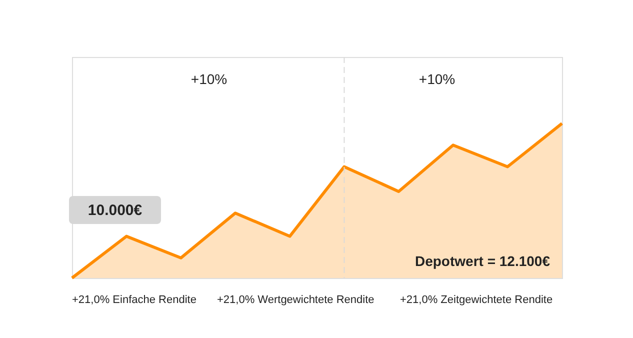 The image size is (633, 338). Describe the element at coordinates (134, 300) in the screenshot. I see `text: +21,0% Einfache Rendite` at that location.